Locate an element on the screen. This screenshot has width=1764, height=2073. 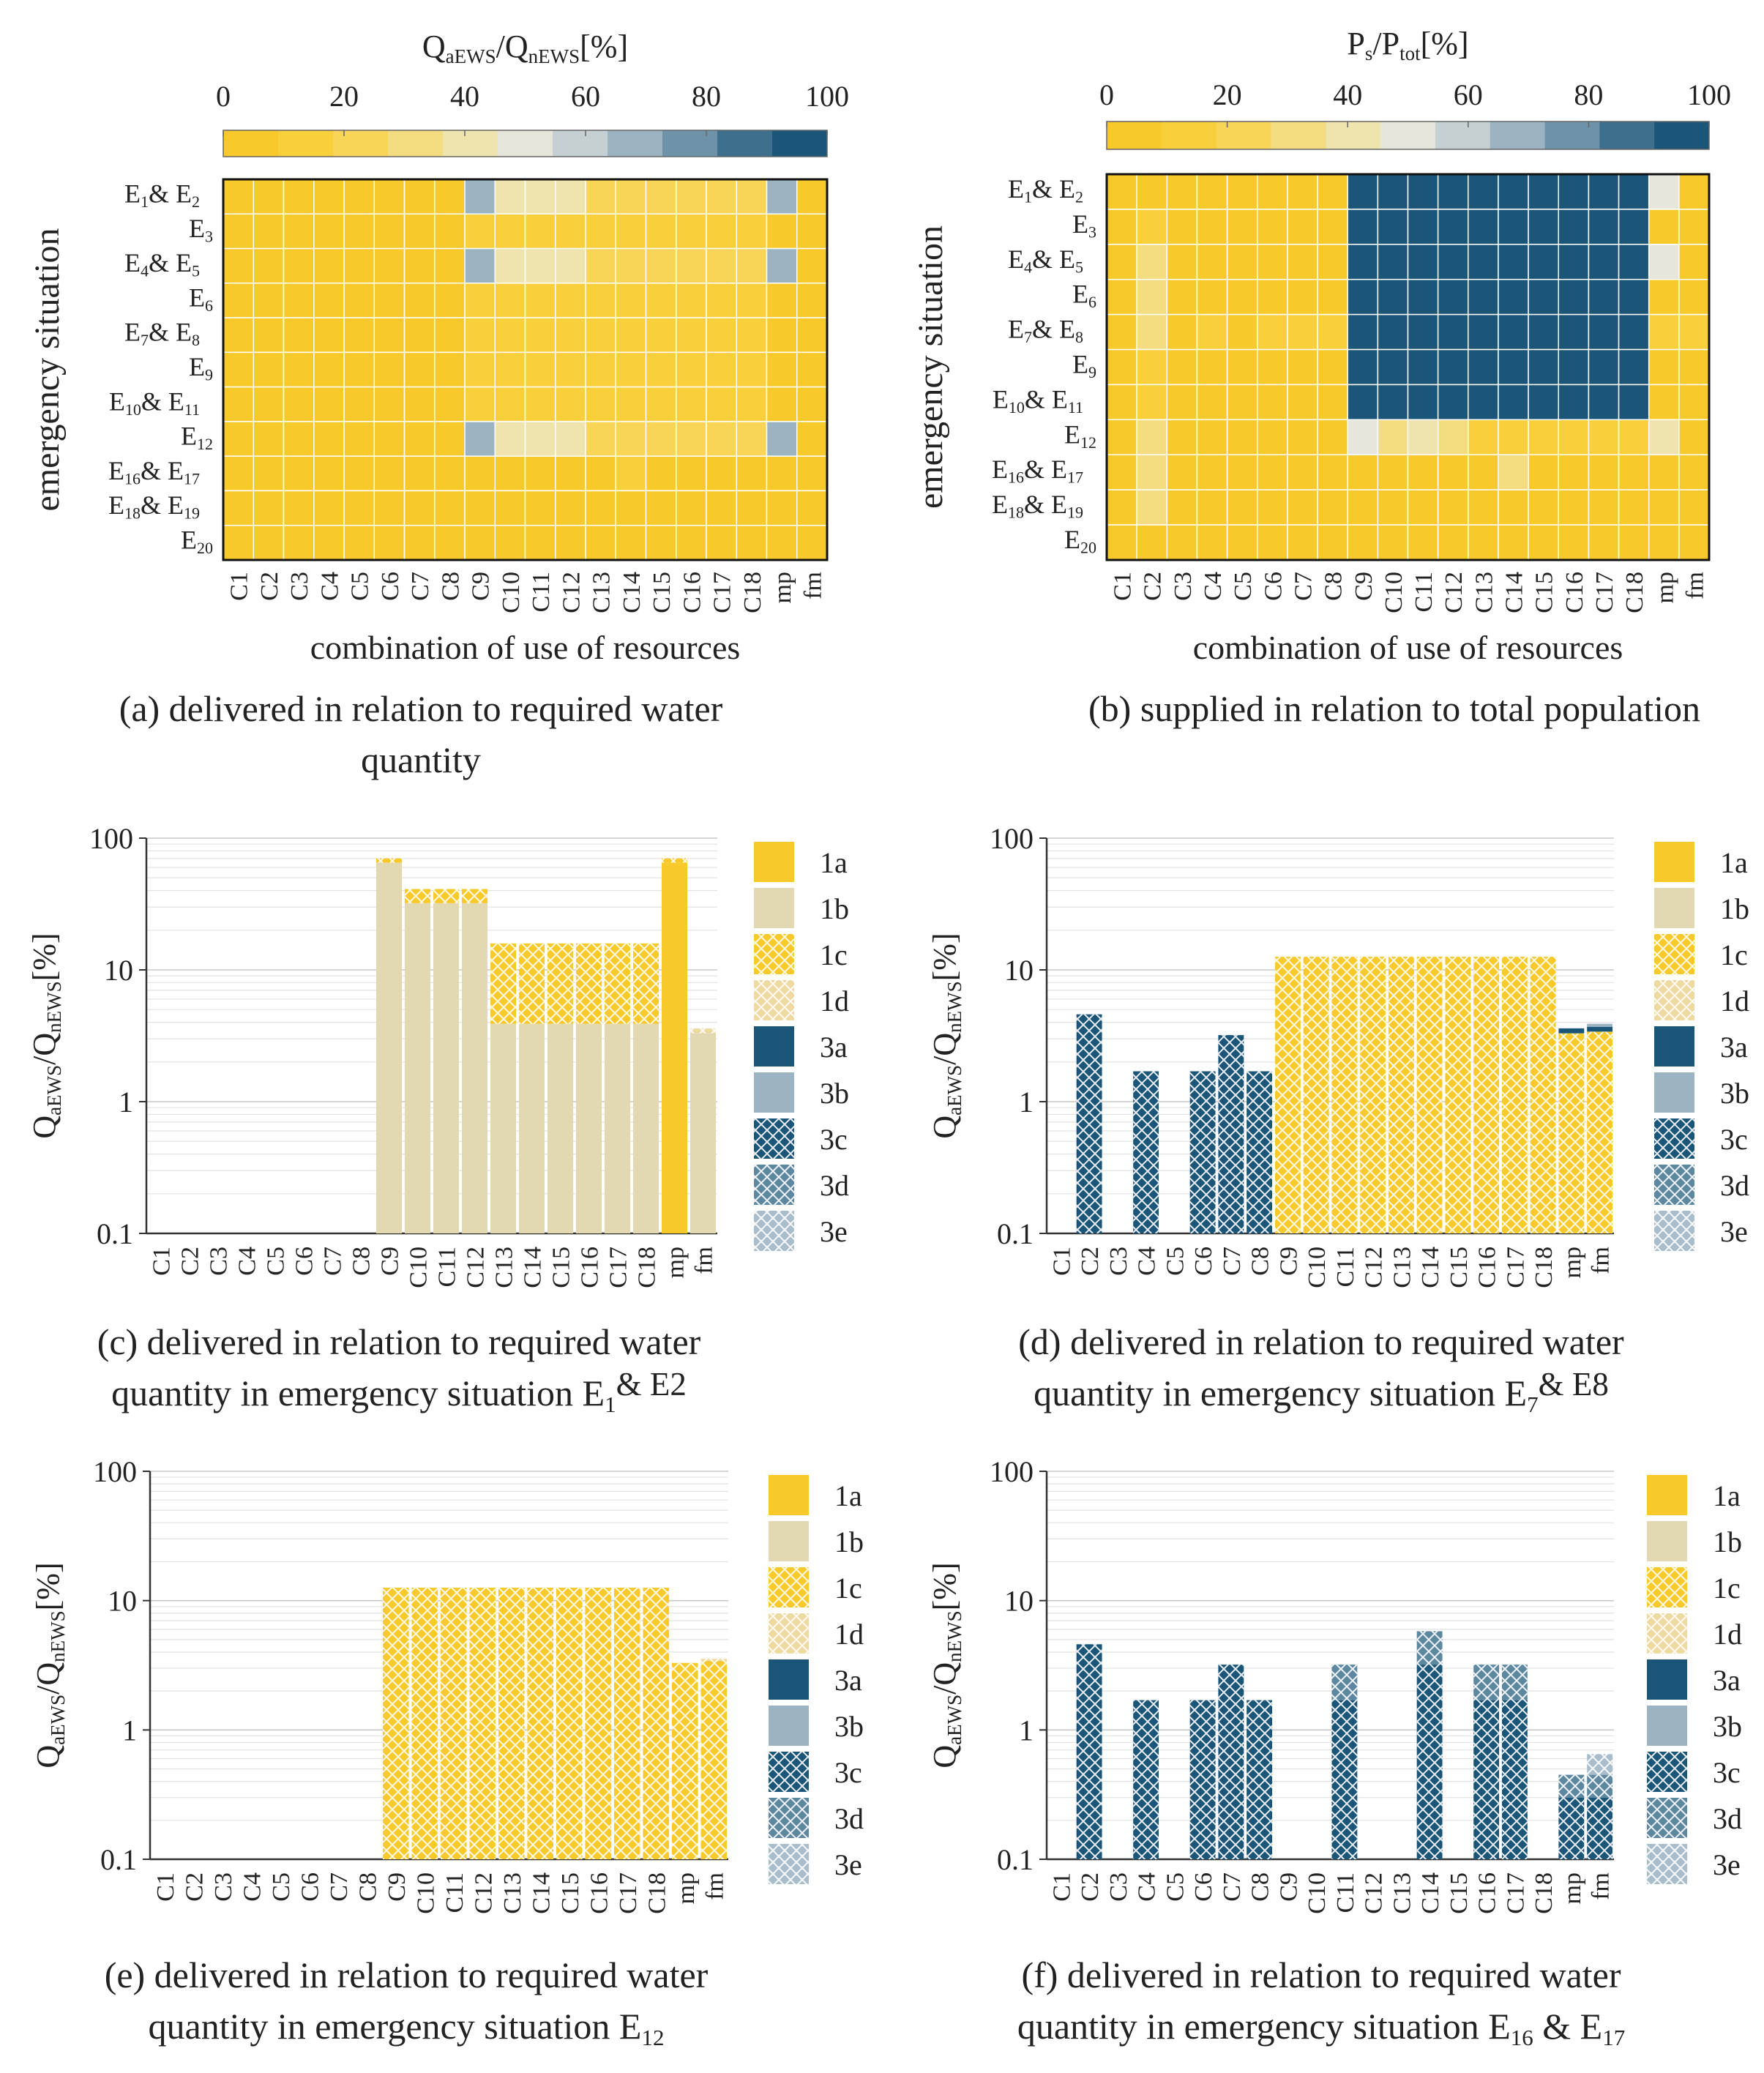
category-label: C8 is located at coordinates (1260, 1887).